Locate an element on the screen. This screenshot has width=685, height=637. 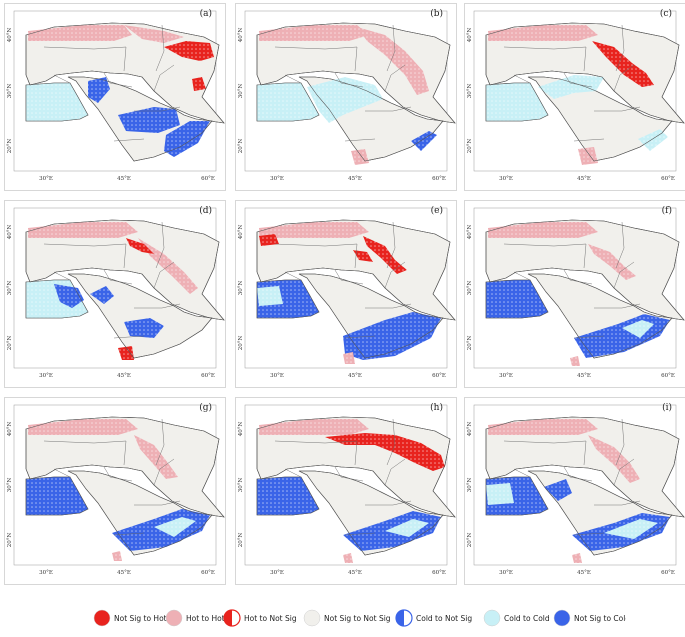
panel-label: (e) is located at coordinates (437, 210).